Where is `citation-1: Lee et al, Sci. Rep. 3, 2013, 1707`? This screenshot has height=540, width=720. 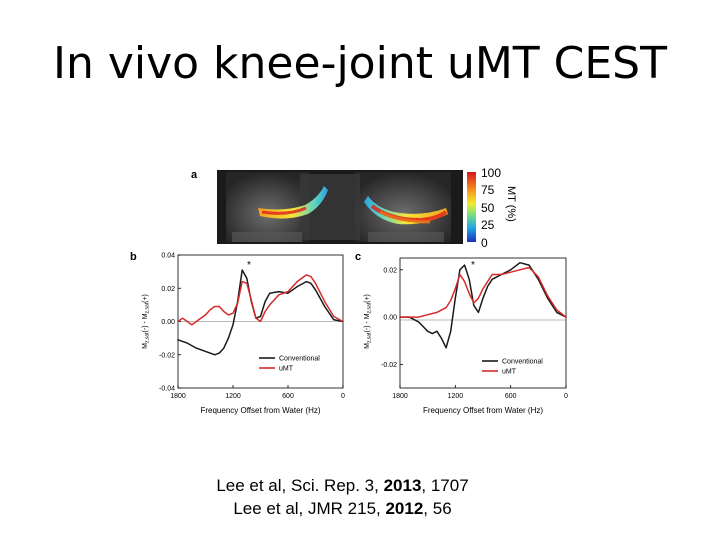
citation-1: Lee et al, Sci. Rep. 3, 2013, 1707 is located at coordinates (342, 485).